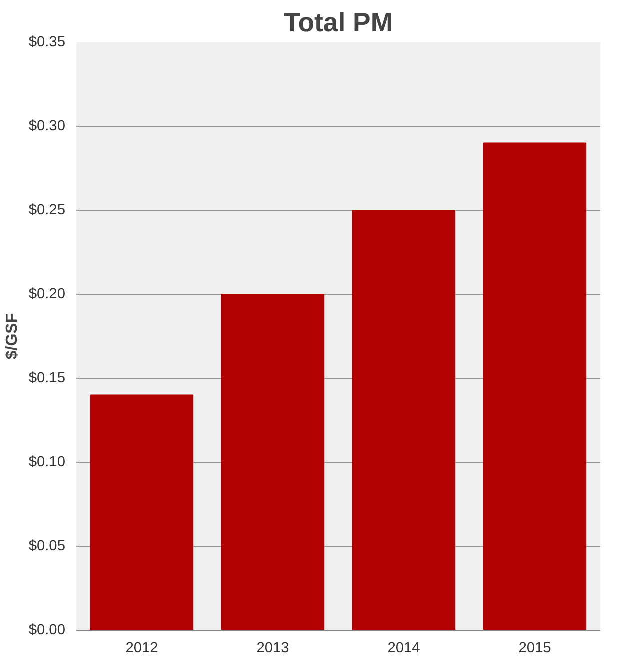  Describe the element at coordinates (535, 648) in the screenshot. I see `x-tick-label: 2015` at that location.